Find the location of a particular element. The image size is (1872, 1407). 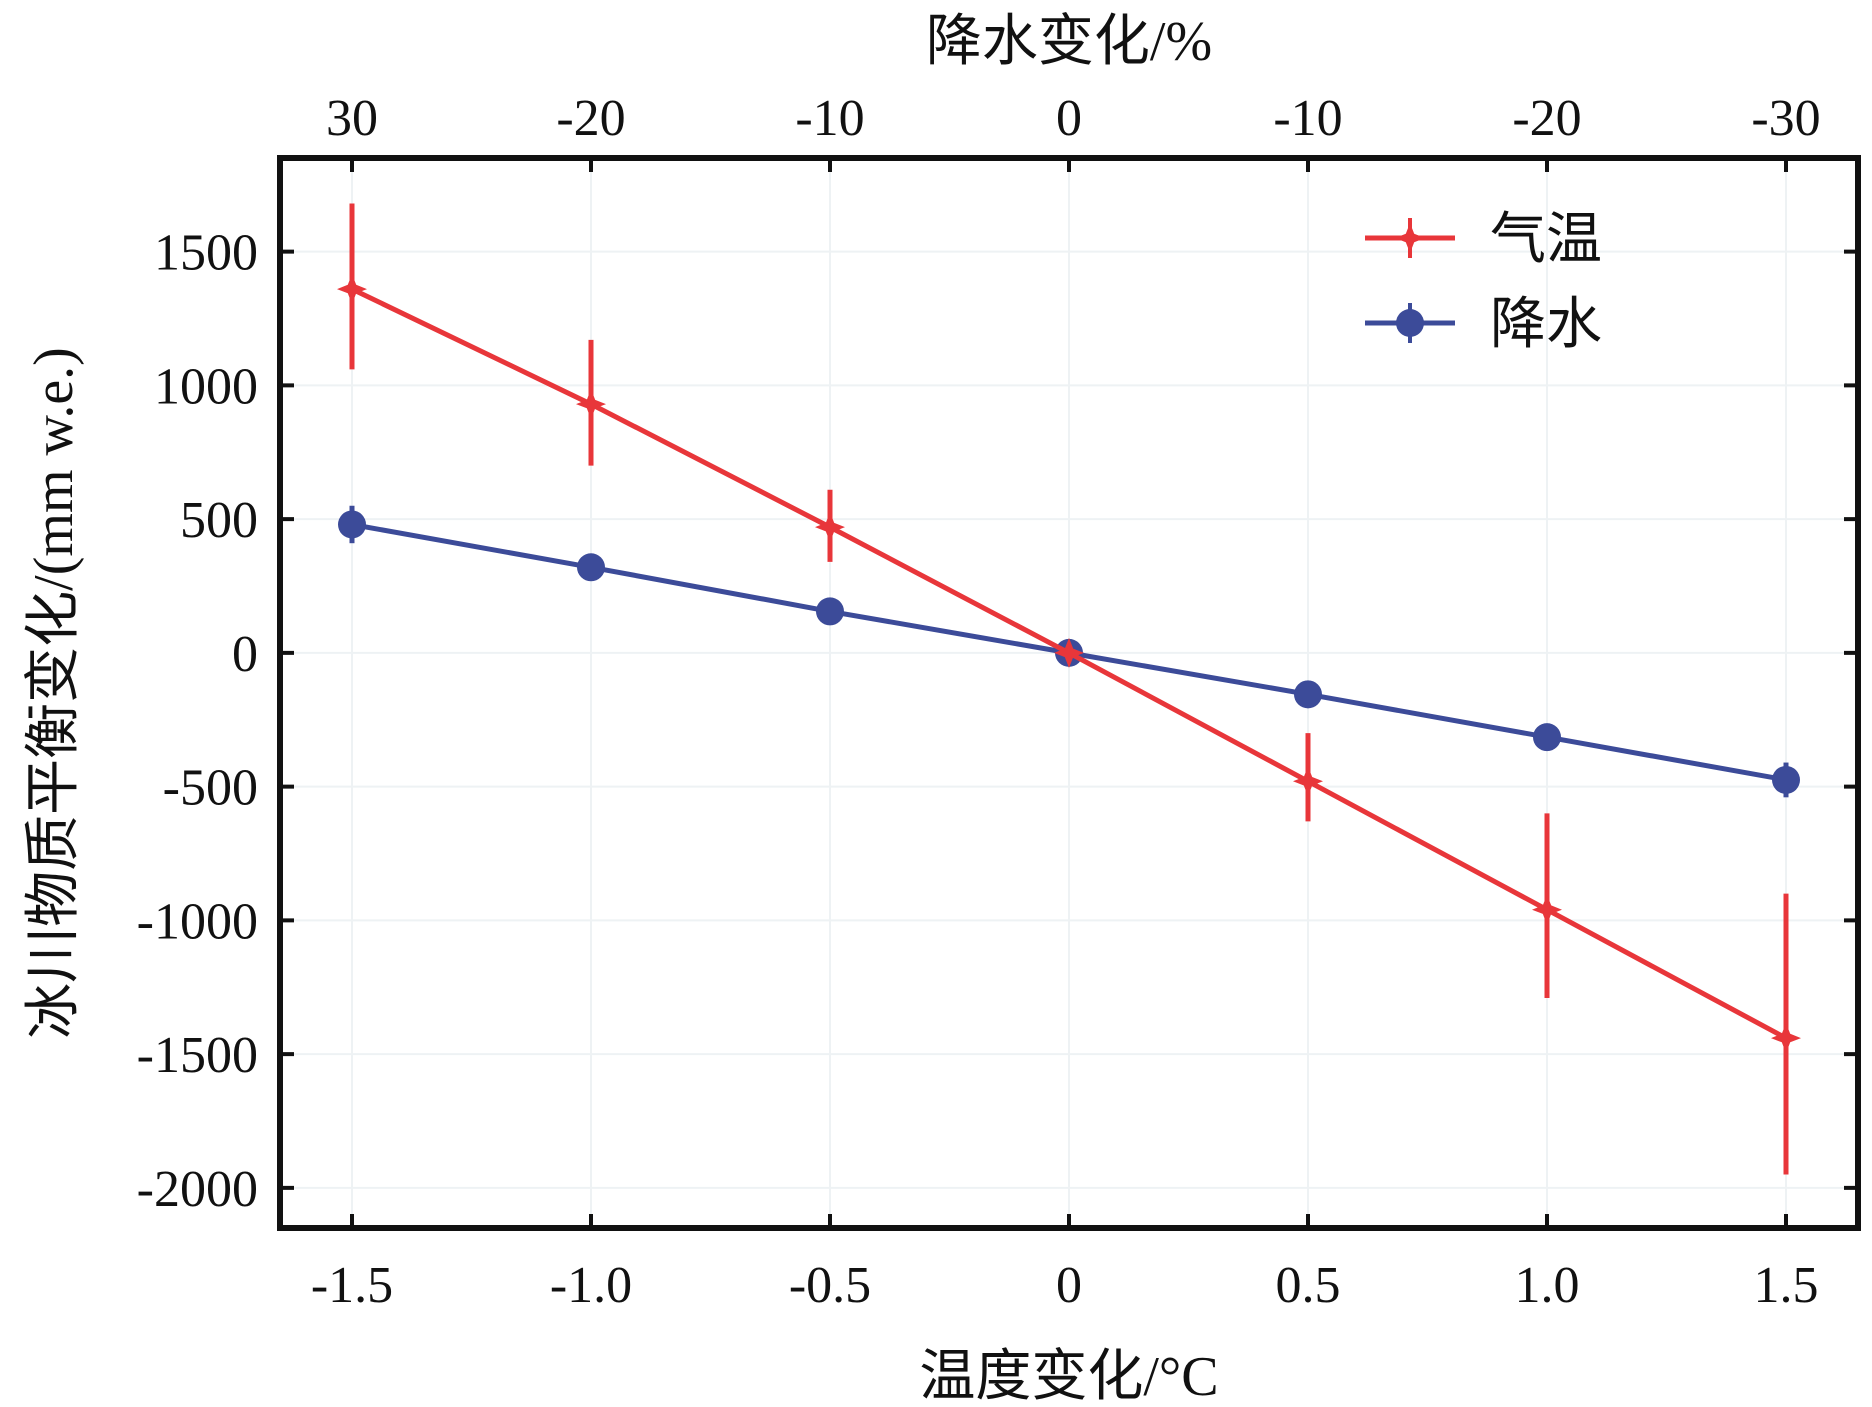

x-tick-label: 0.5 is located at coordinates (1308, 1285).